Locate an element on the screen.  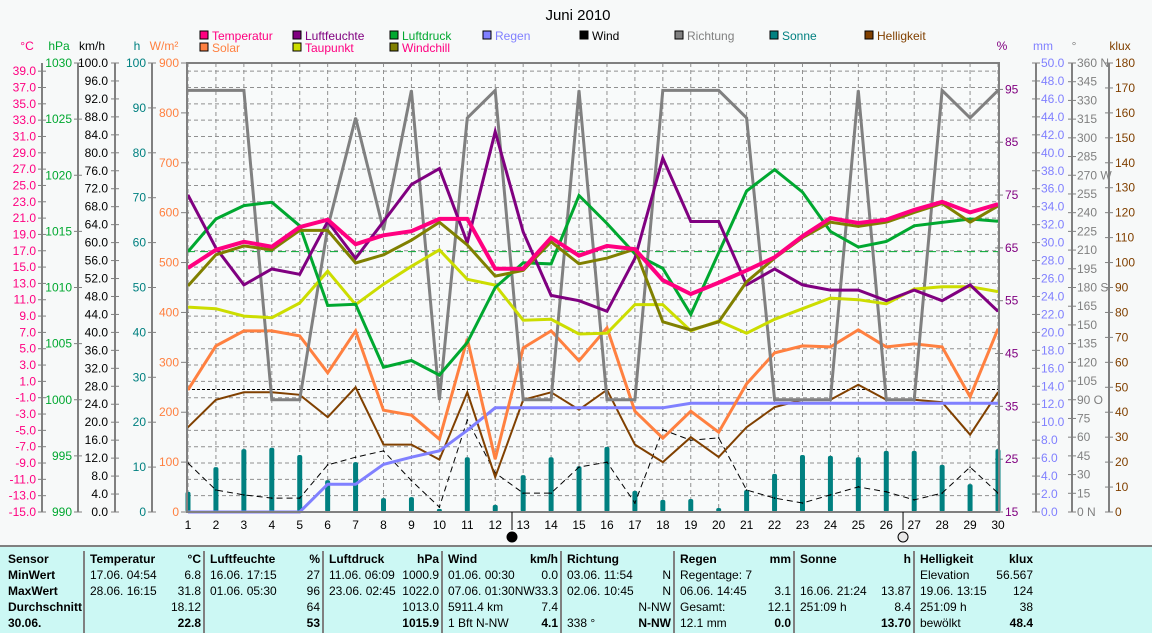
axis-tick-label-kmh: 68.0 is located at coordinates (97, 207).